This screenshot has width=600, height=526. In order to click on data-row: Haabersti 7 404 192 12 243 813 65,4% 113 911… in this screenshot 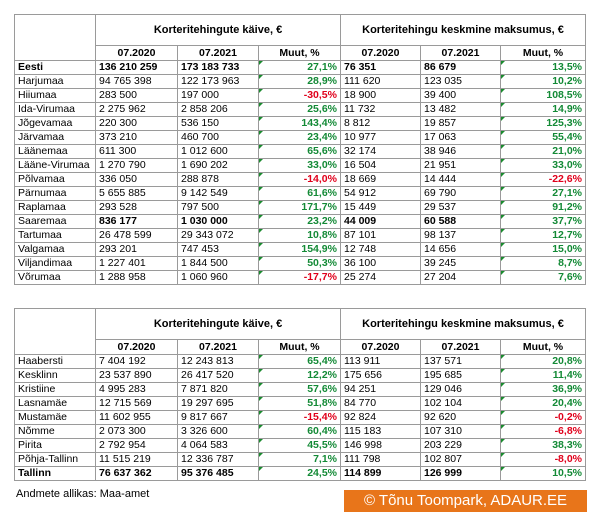, I will do `click(300, 361)`.